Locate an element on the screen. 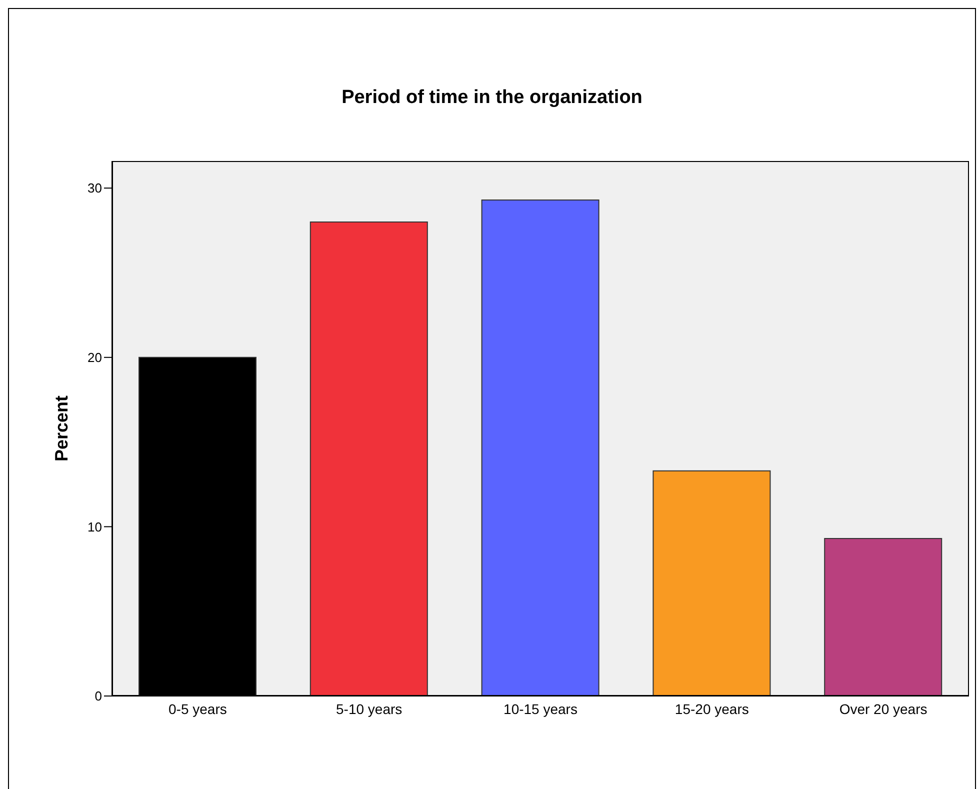 Image resolution: width=978 pixels, height=789 pixels. y-tick-label: 20 is located at coordinates (95, 358).